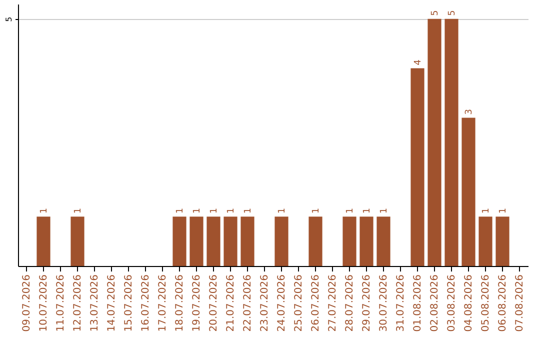 The image size is (540, 340). Describe the element at coordinates (265, 303) in the screenshot. I see `x-tick-label: 23.07.2026` at that location.